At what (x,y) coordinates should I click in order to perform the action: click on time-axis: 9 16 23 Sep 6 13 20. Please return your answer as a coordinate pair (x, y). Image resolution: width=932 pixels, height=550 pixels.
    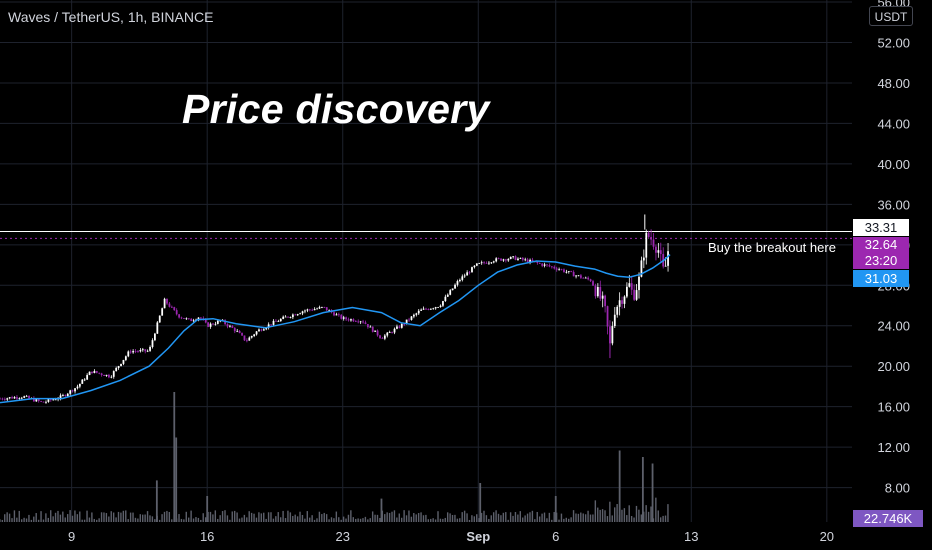
    Looking at the image, I should click on (451, 536).